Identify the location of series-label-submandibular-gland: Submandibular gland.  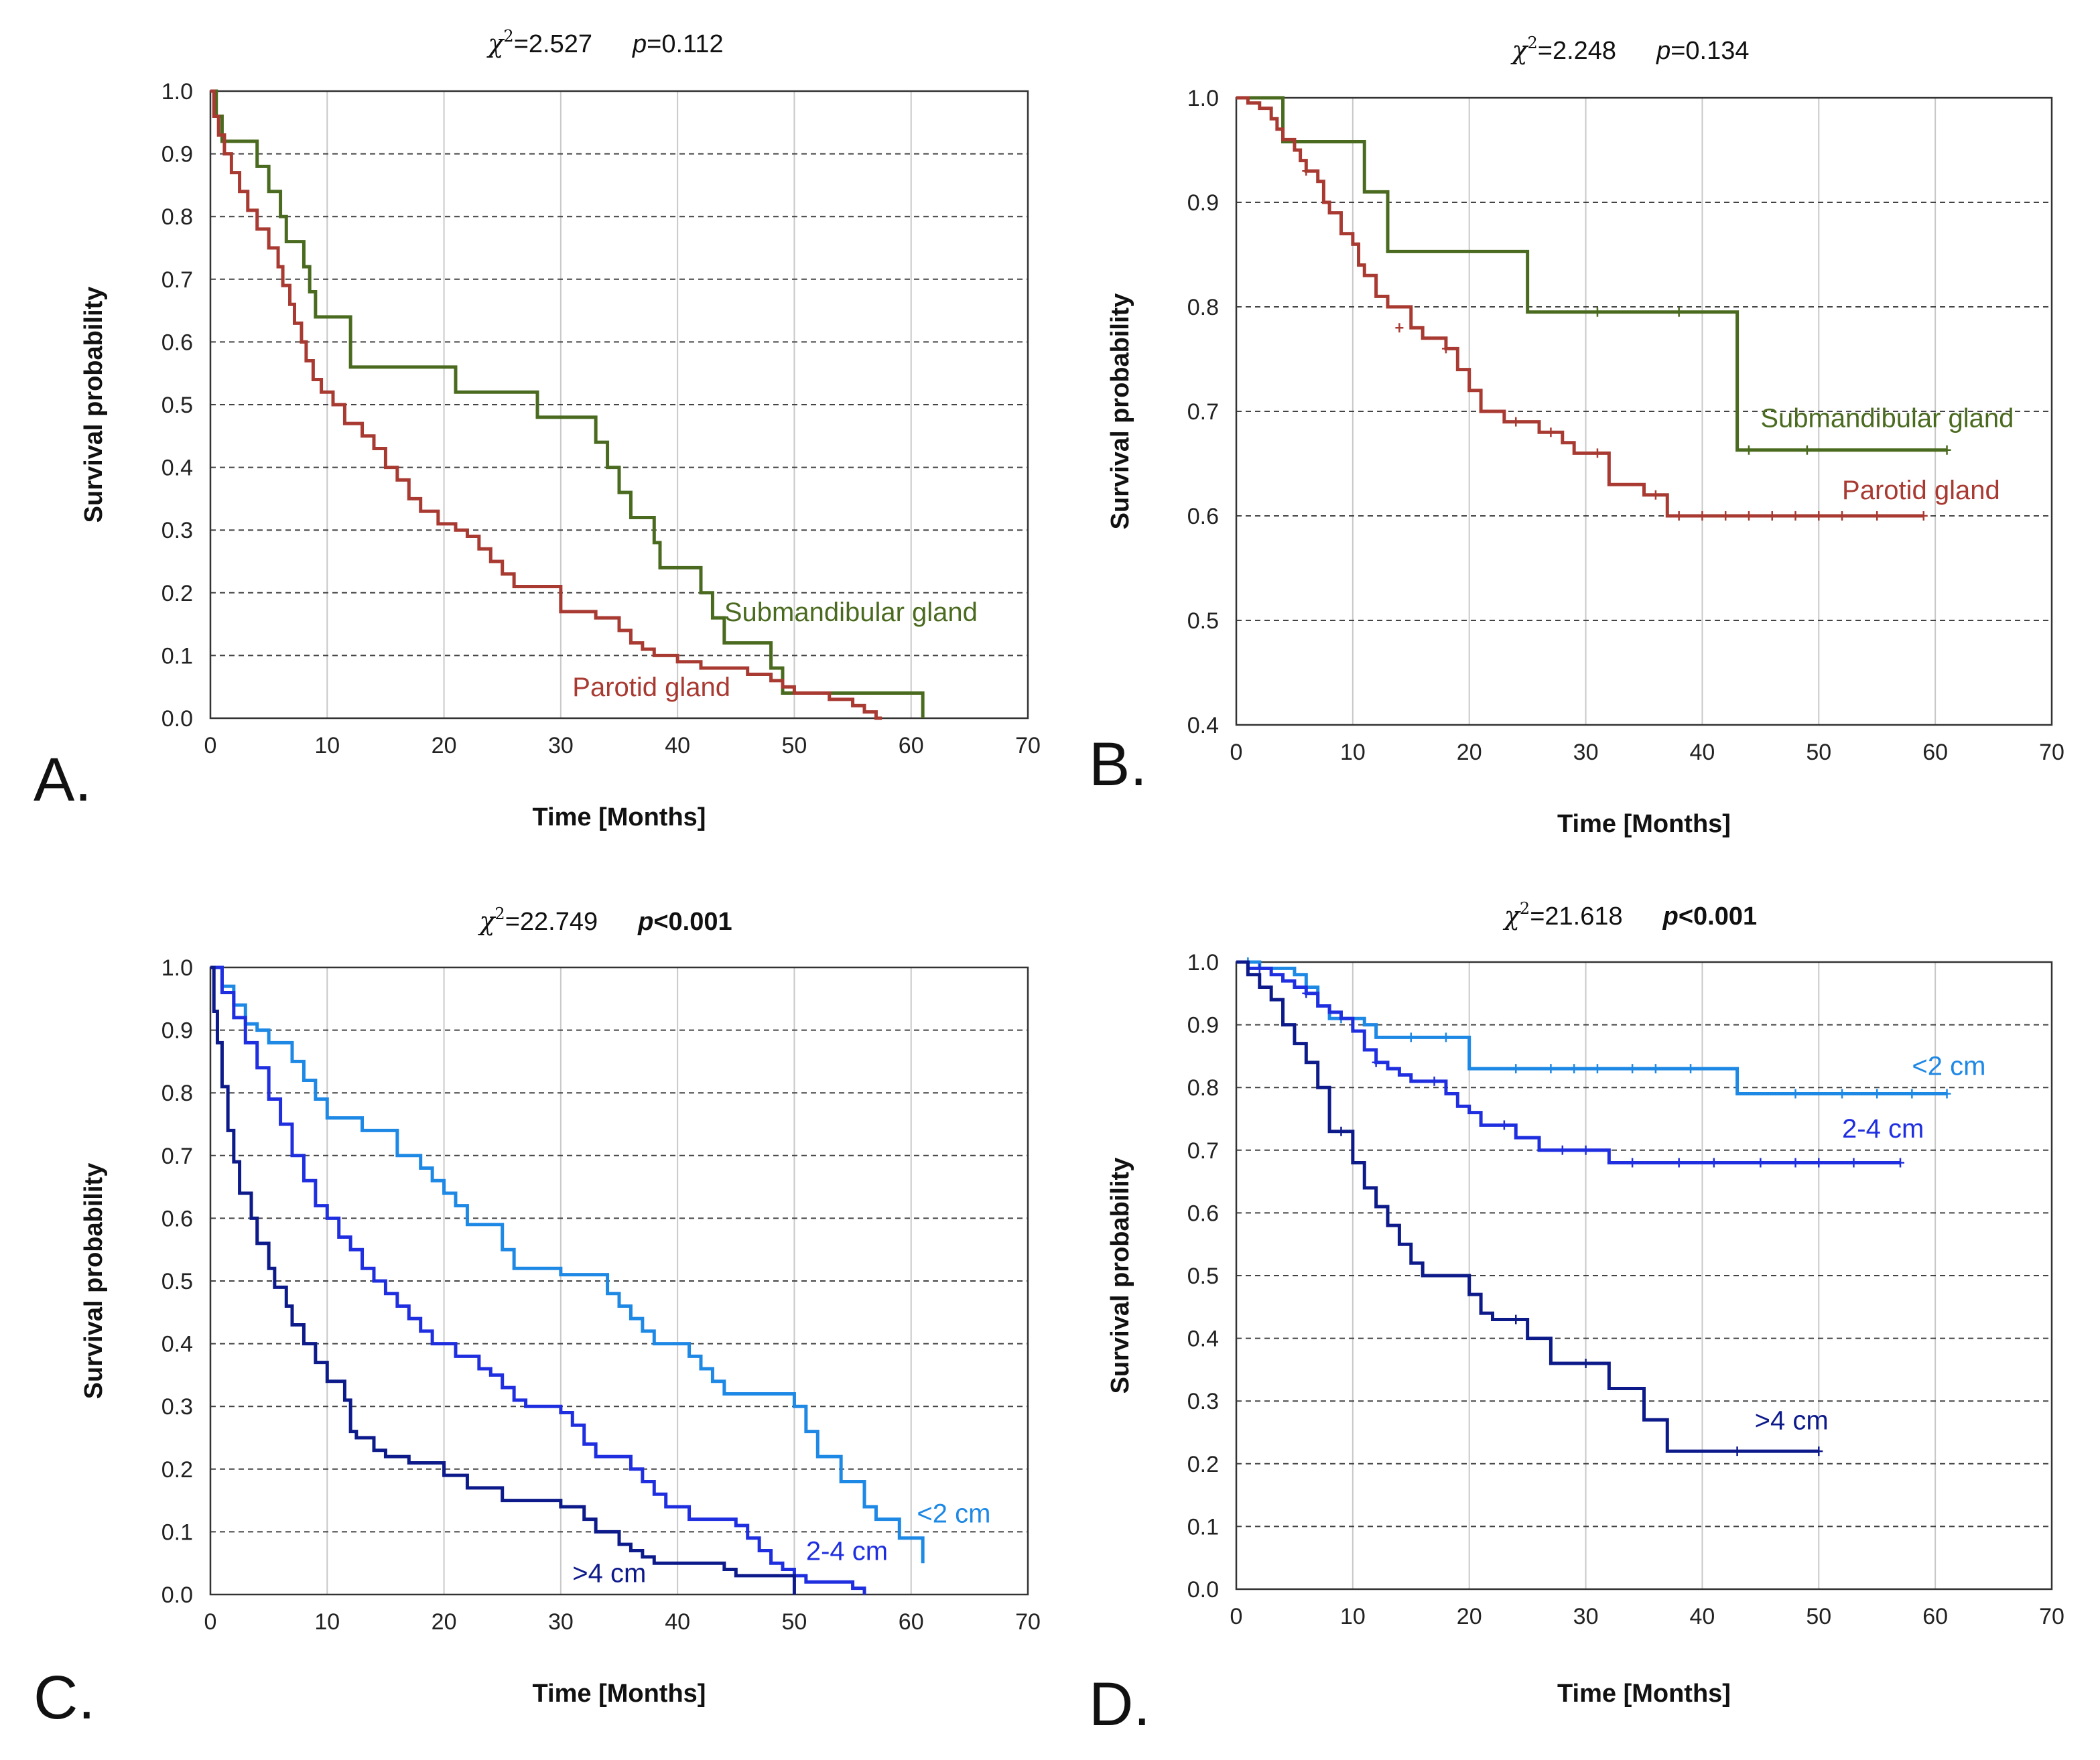
(1887, 418).